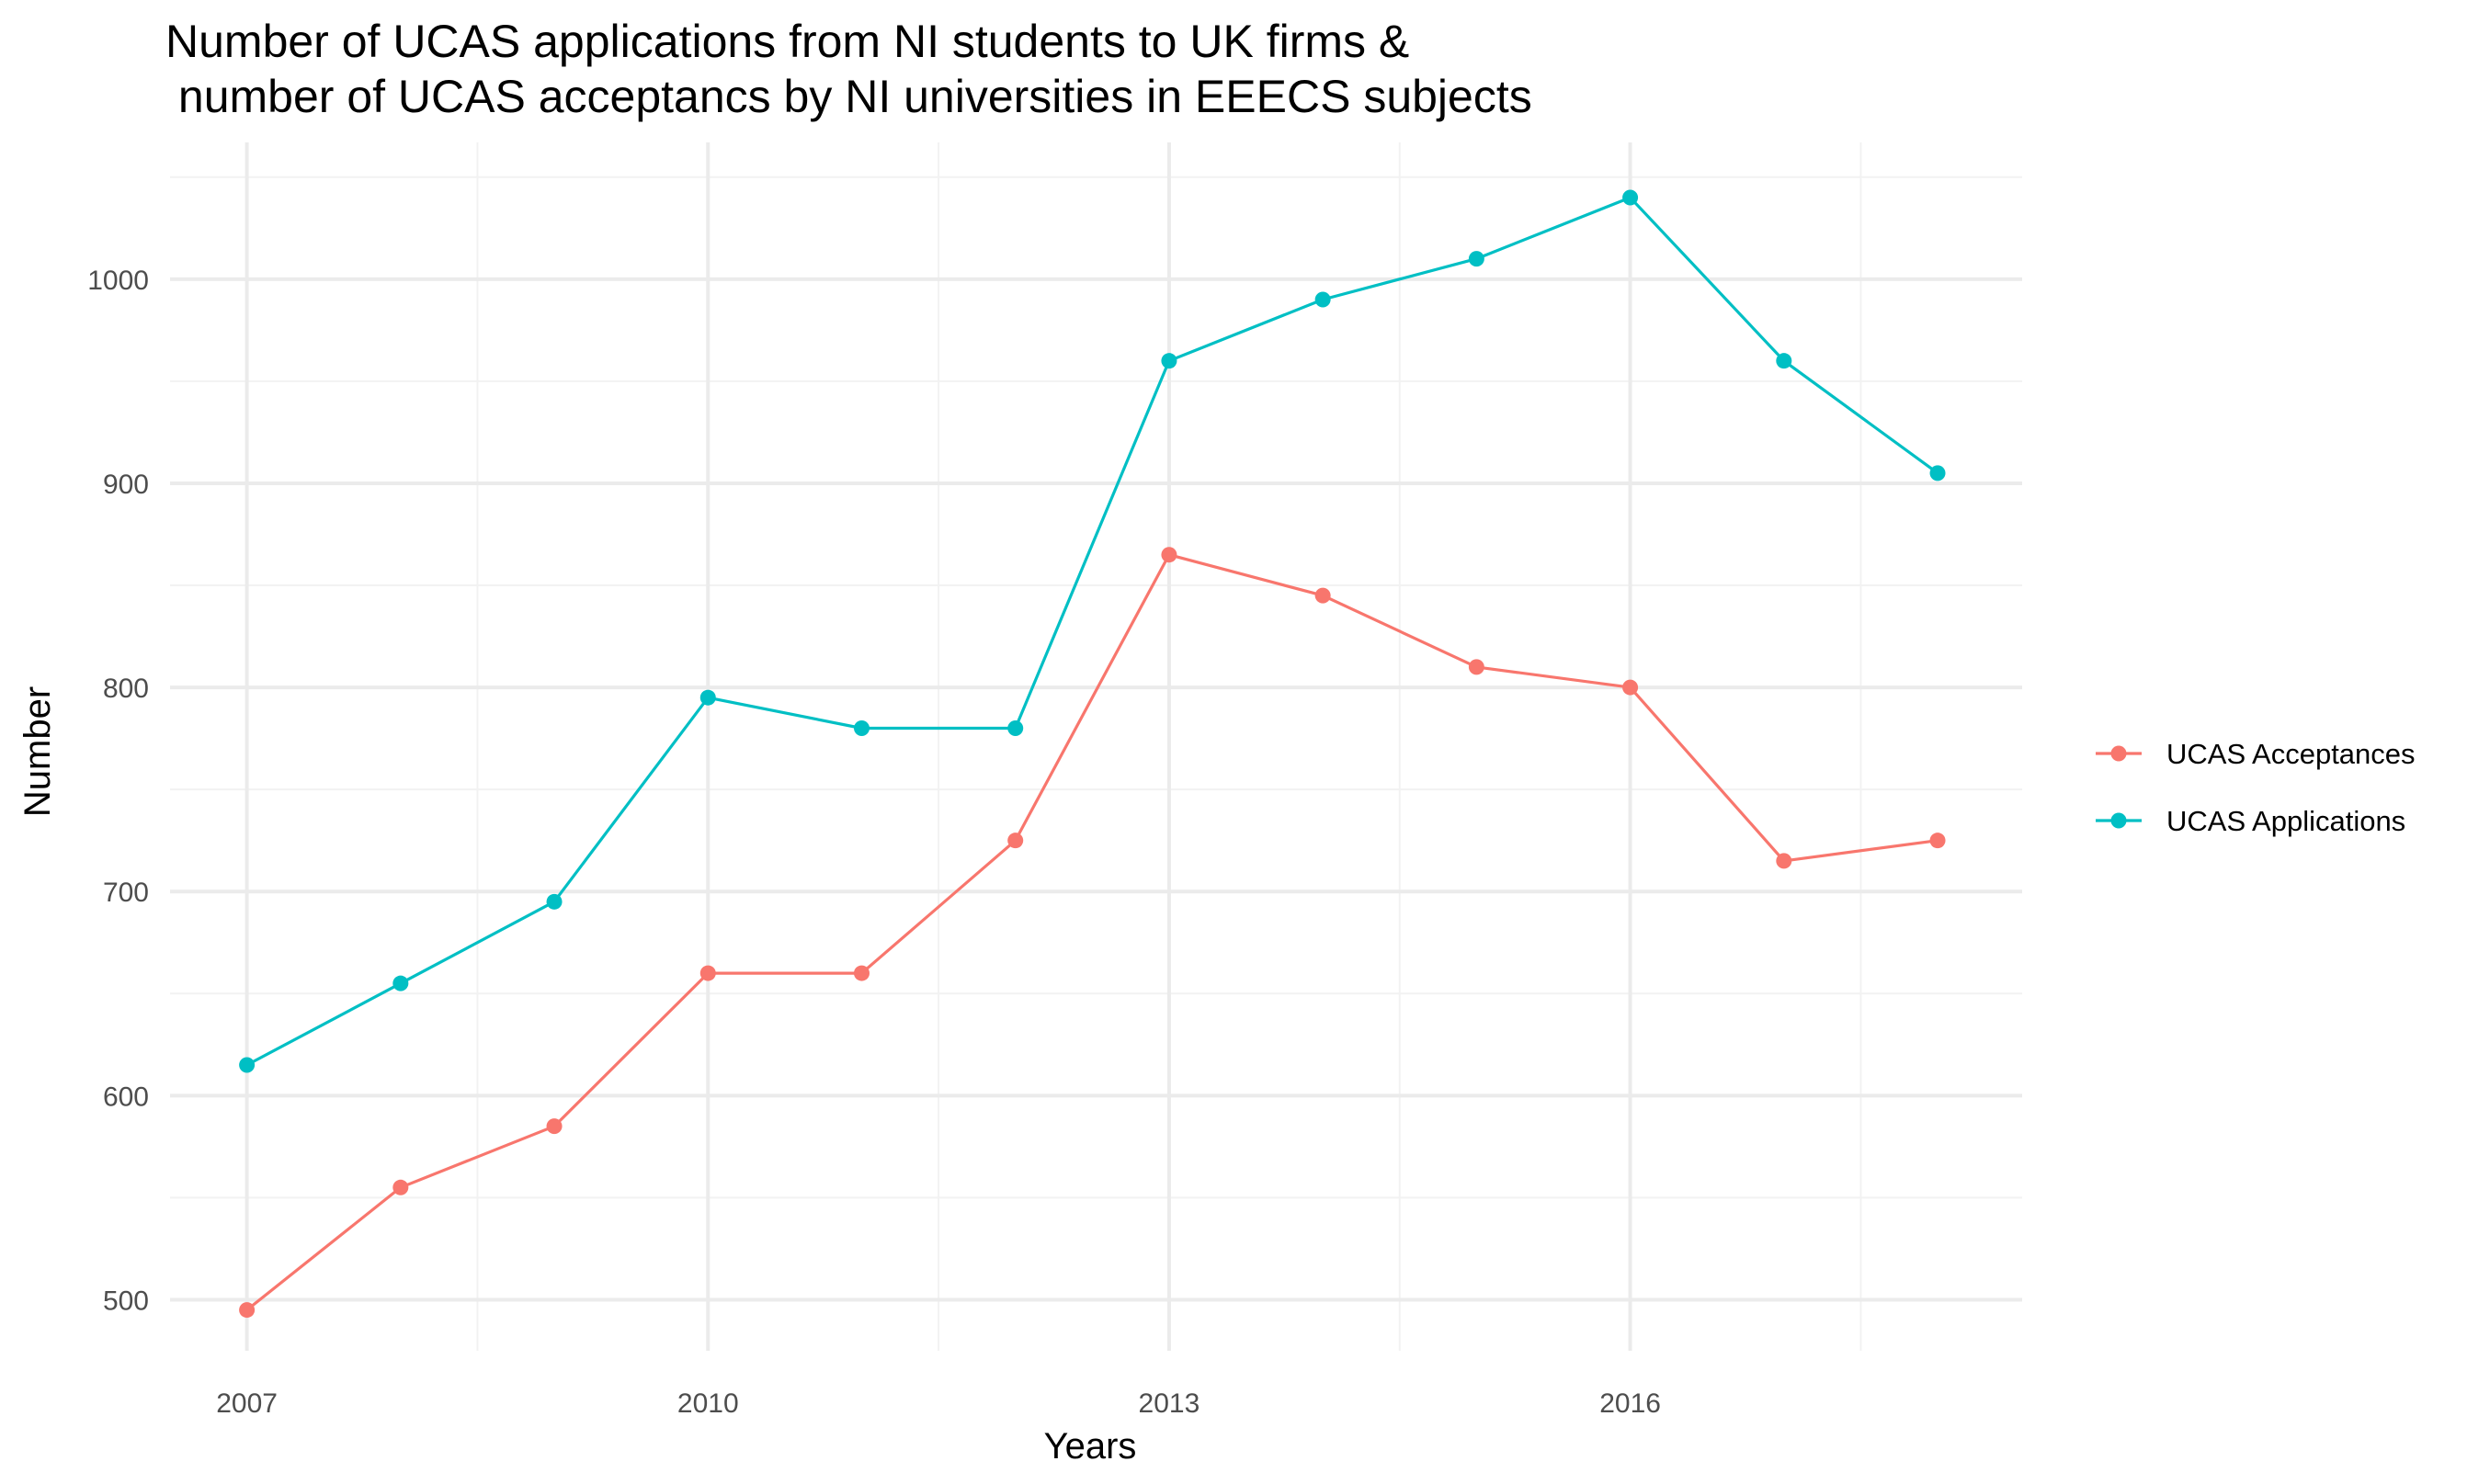 Image resolution: width=2490 pixels, height=1484 pixels. I want to click on y-axis-title: Number, so click(37, 752).